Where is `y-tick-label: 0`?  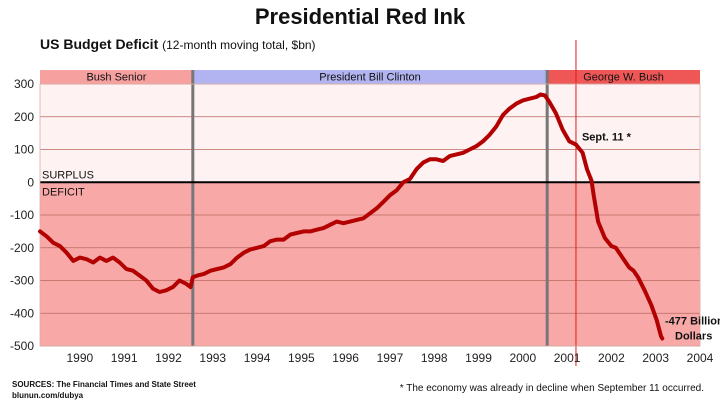
y-tick-label: 0 is located at coordinates (30, 182).